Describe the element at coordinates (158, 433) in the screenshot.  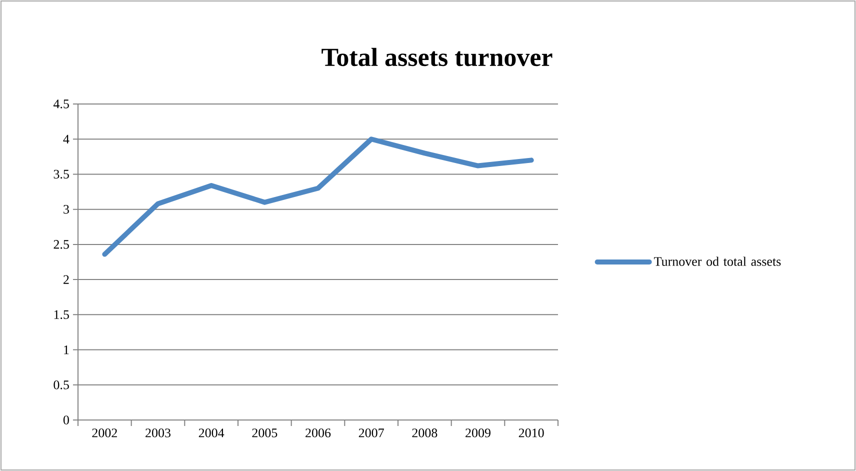
I see `x-tick-label: 2003` at that location.